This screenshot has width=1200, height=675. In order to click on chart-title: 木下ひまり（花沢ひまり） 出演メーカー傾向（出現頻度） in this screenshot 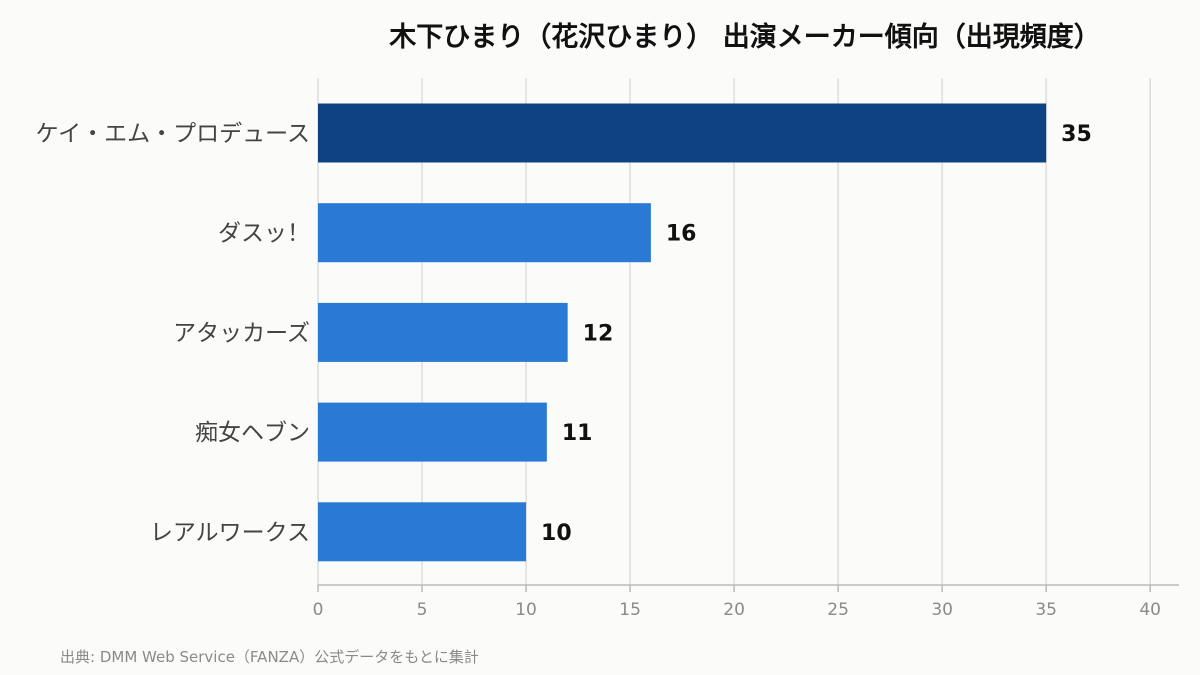, I will do `click(744, 37)`.